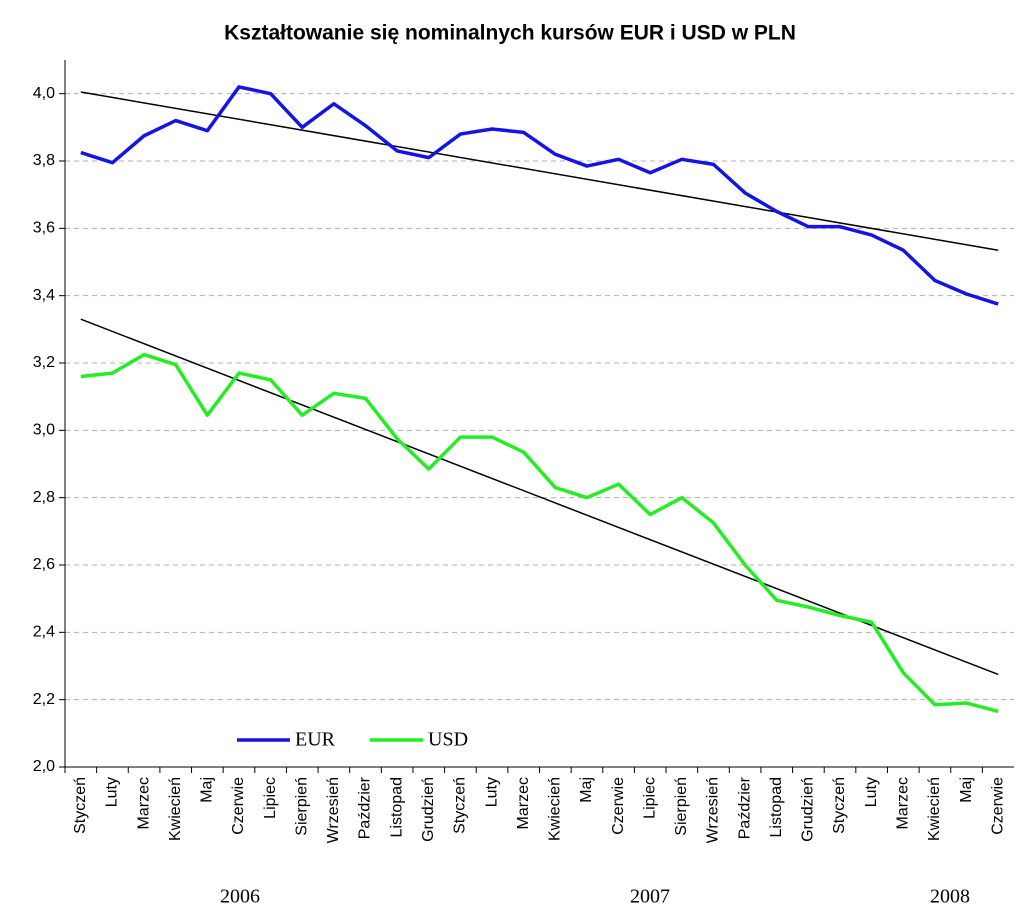  What do you see at coordinates (950, 897) in the screenshot?
I see `year-label: 2008` at bounding box center [950, 897].